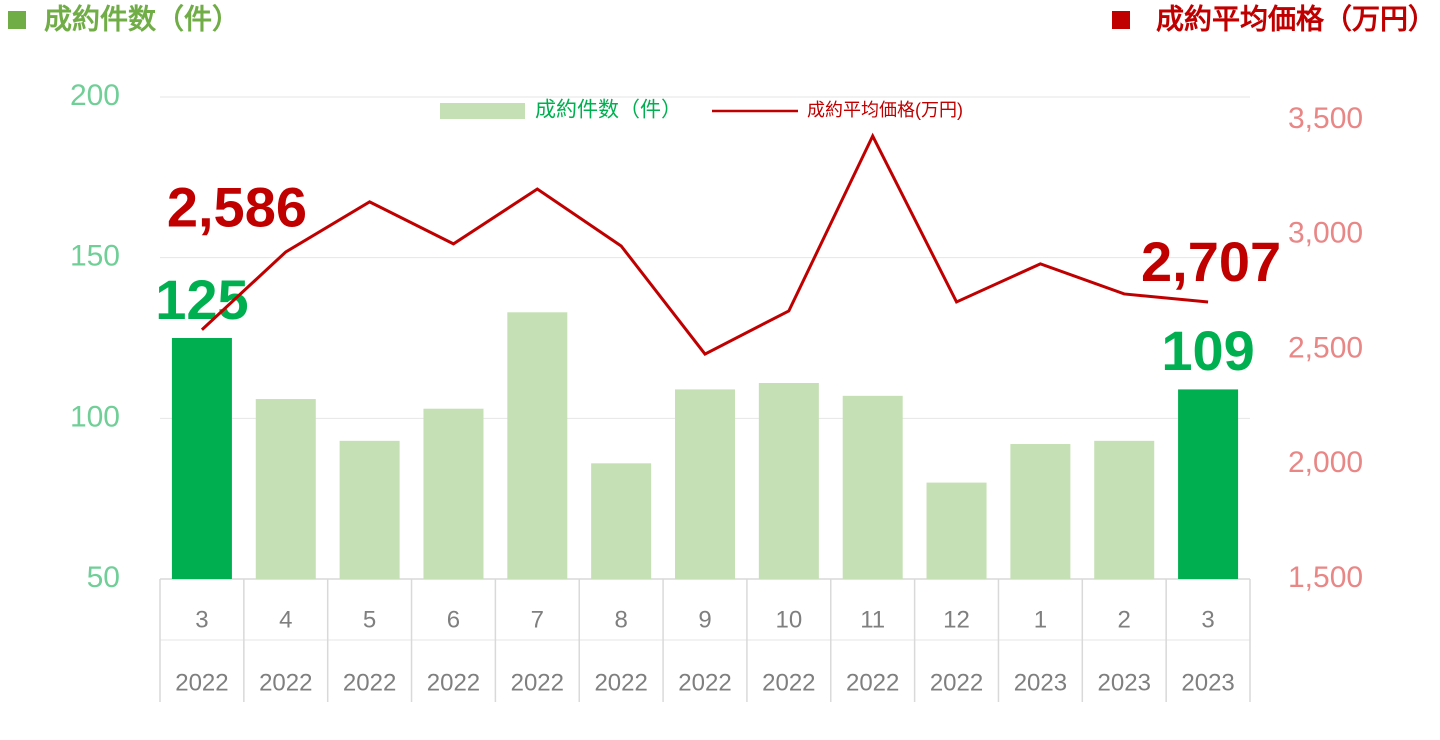 This screenshot has height=740, width=1440. I want to click on x-tick-label: 10, so click(788, 619).